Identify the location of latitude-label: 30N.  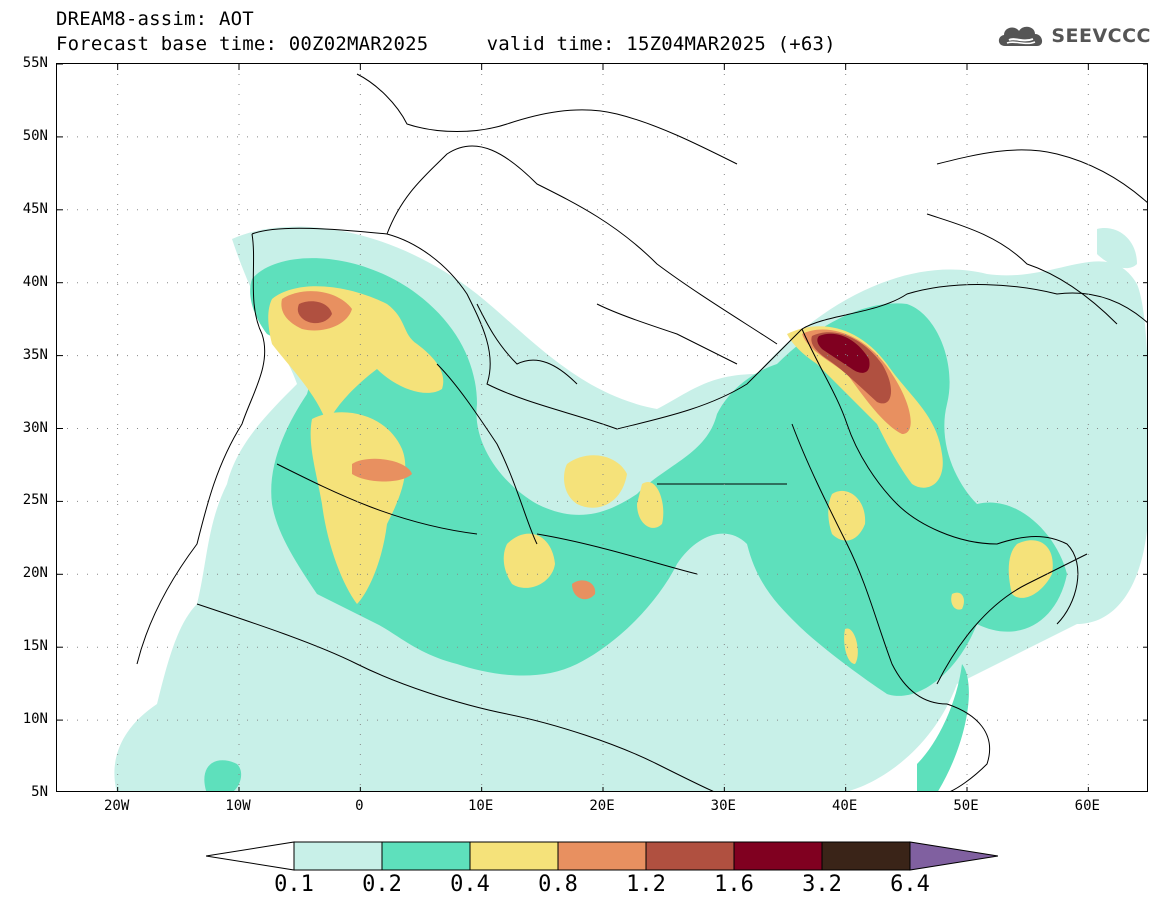
(35, 427).